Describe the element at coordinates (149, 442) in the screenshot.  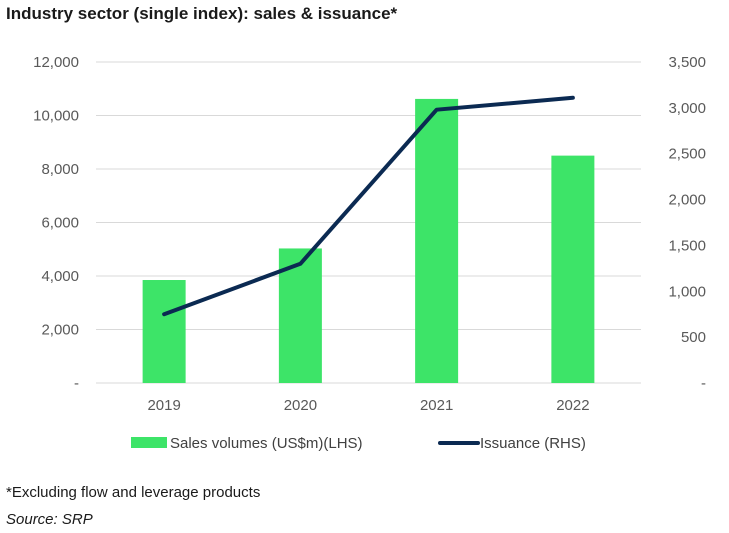
I see `legend-swatch-sales` at that location.